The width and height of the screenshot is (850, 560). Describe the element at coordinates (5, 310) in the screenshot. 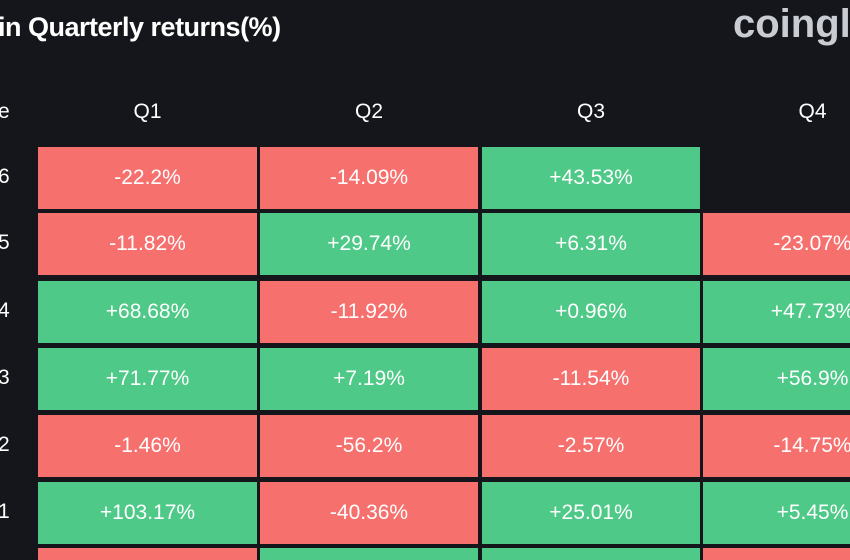

I see `row-label: 4` at that location.